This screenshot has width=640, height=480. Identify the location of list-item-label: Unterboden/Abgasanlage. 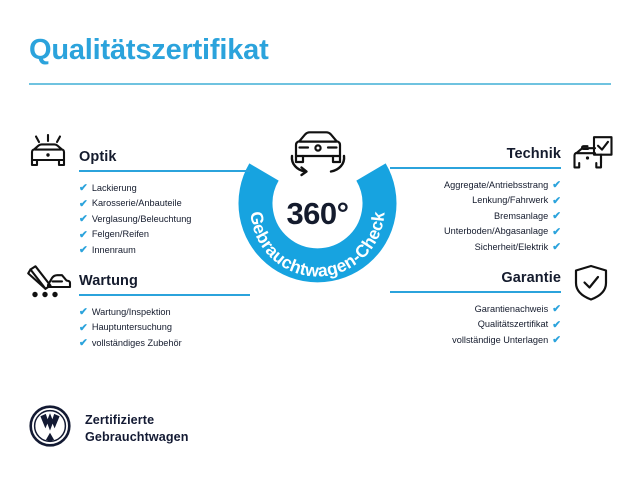
(496, 231).